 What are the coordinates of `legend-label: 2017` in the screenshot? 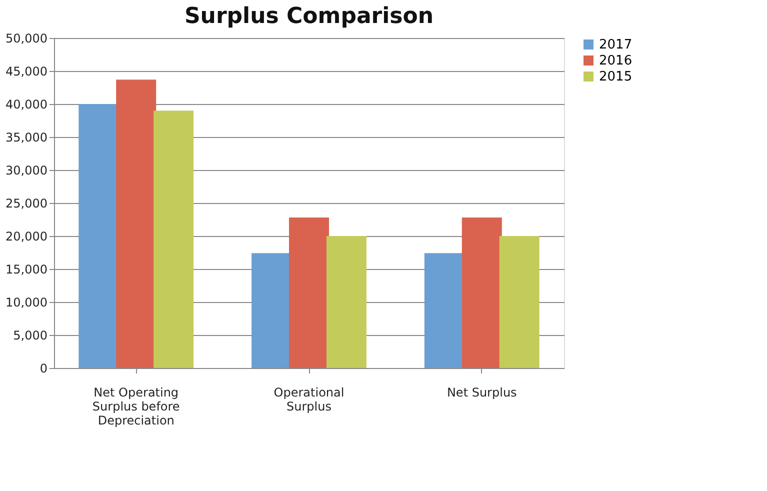 It's located at (615, 45).